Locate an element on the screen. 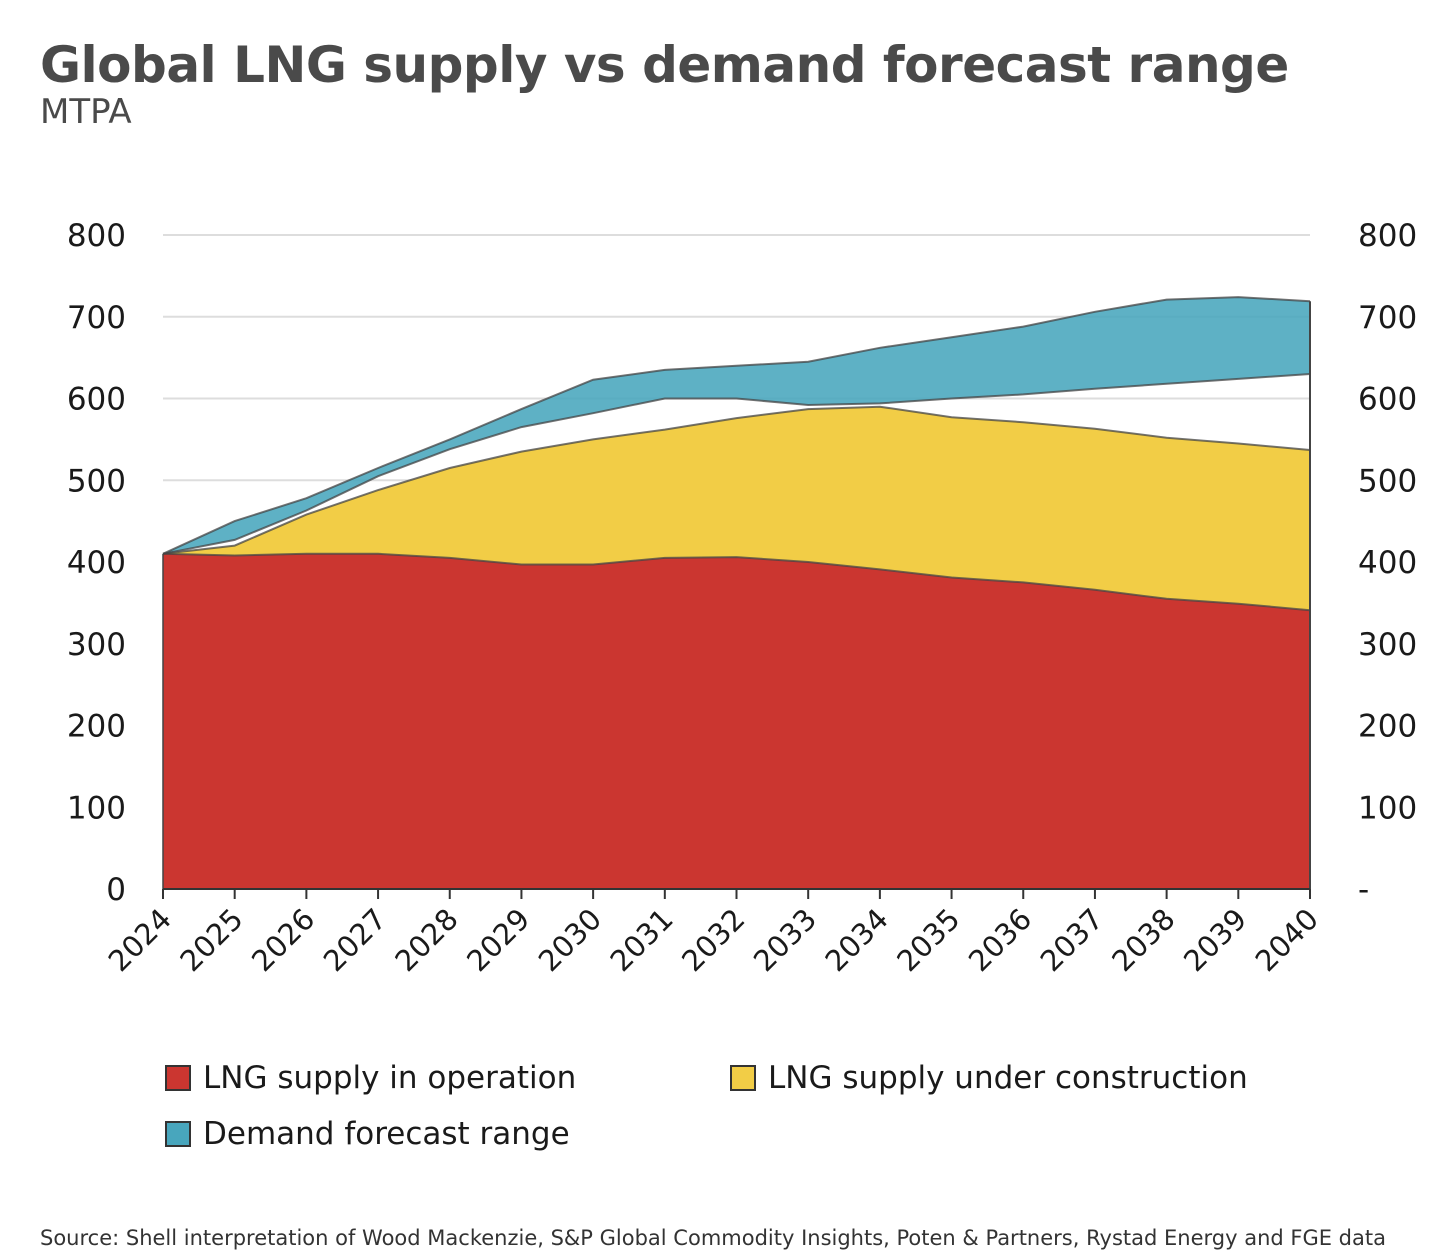 Image resolution: width=1456 pixels, height=1258 pixels. y-tick-label-right-200: 200 is located at coordinates (1387, 727).